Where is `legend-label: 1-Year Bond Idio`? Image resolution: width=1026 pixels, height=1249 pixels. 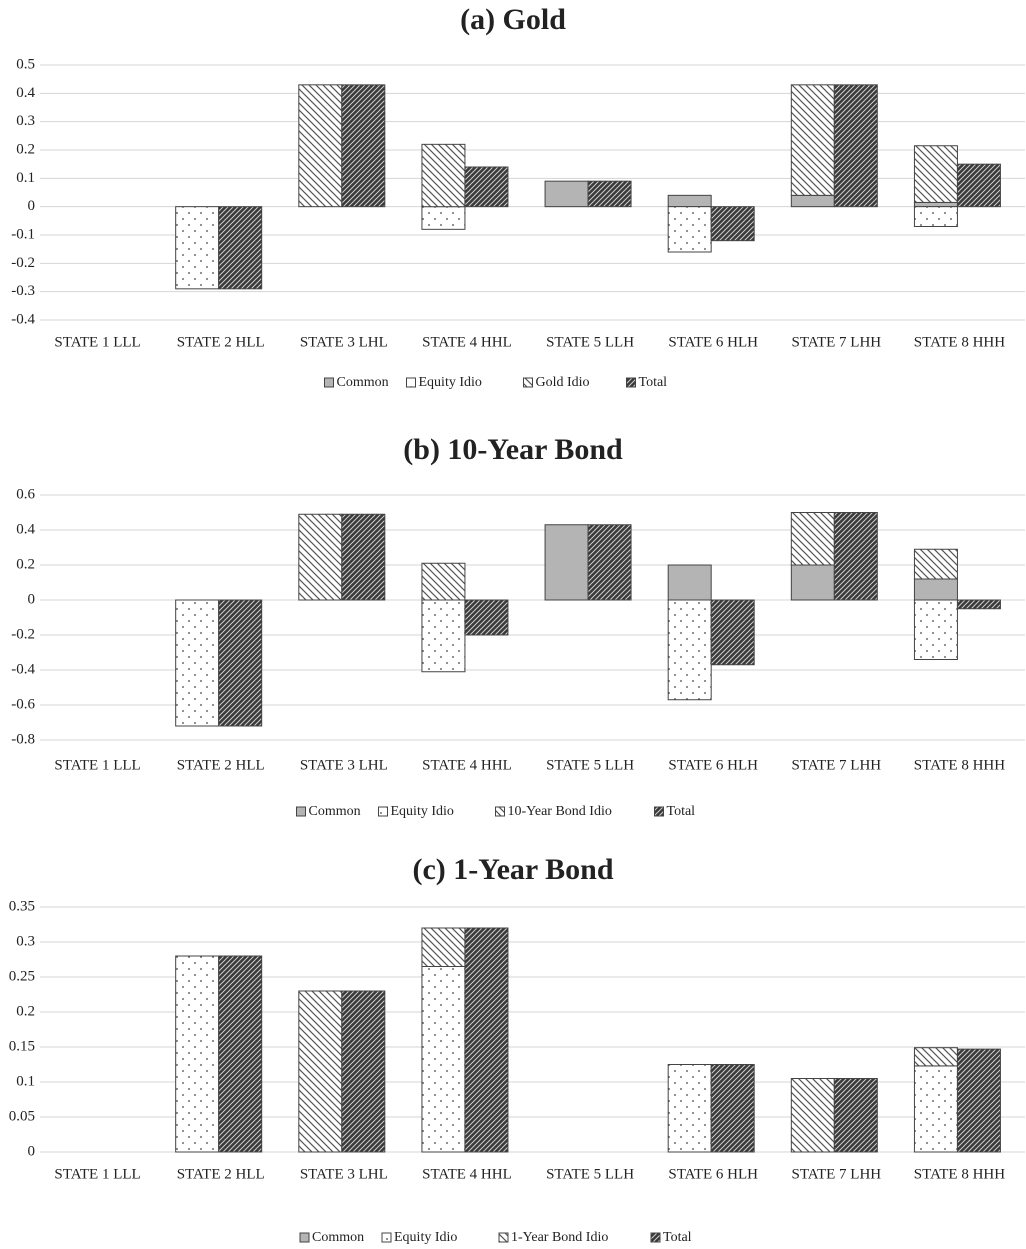 legend-label: 1-Year Bond Idio is located at coordinates (559, 1237).